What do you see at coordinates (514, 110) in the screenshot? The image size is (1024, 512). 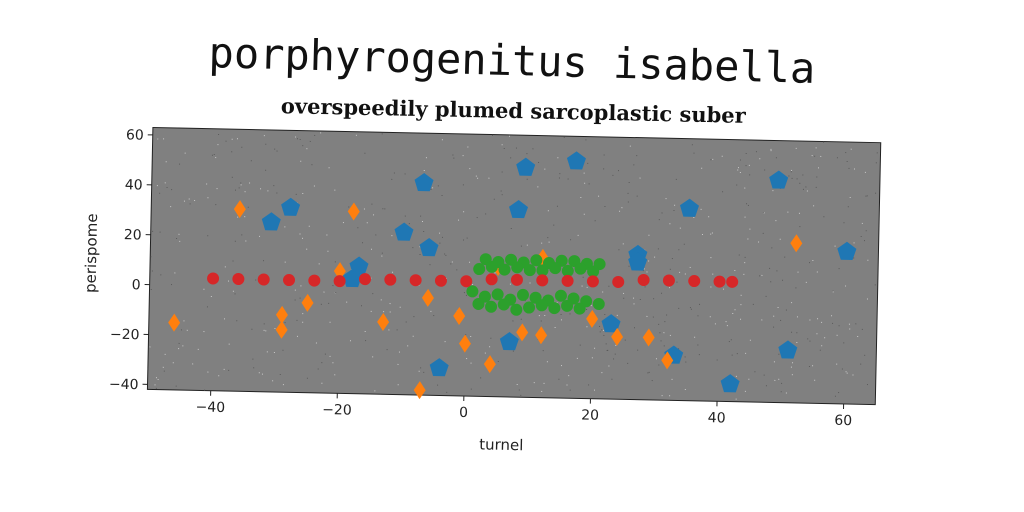 I see `chart-title: overspeedily plumed sarcoplastic suber` at bounding box center [514, 110].